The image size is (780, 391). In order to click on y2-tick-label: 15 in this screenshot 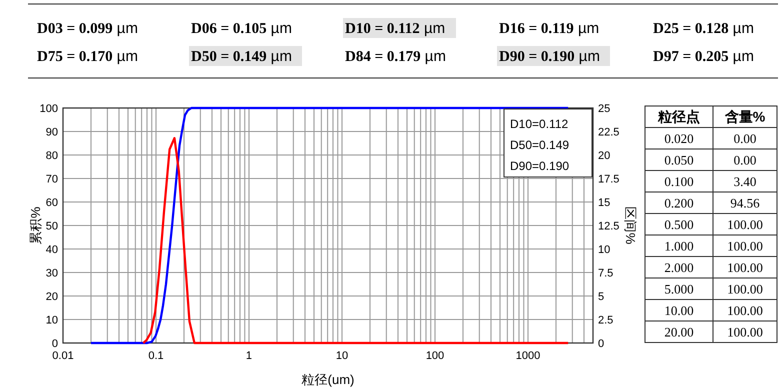, I will do `click(604, 203)`.